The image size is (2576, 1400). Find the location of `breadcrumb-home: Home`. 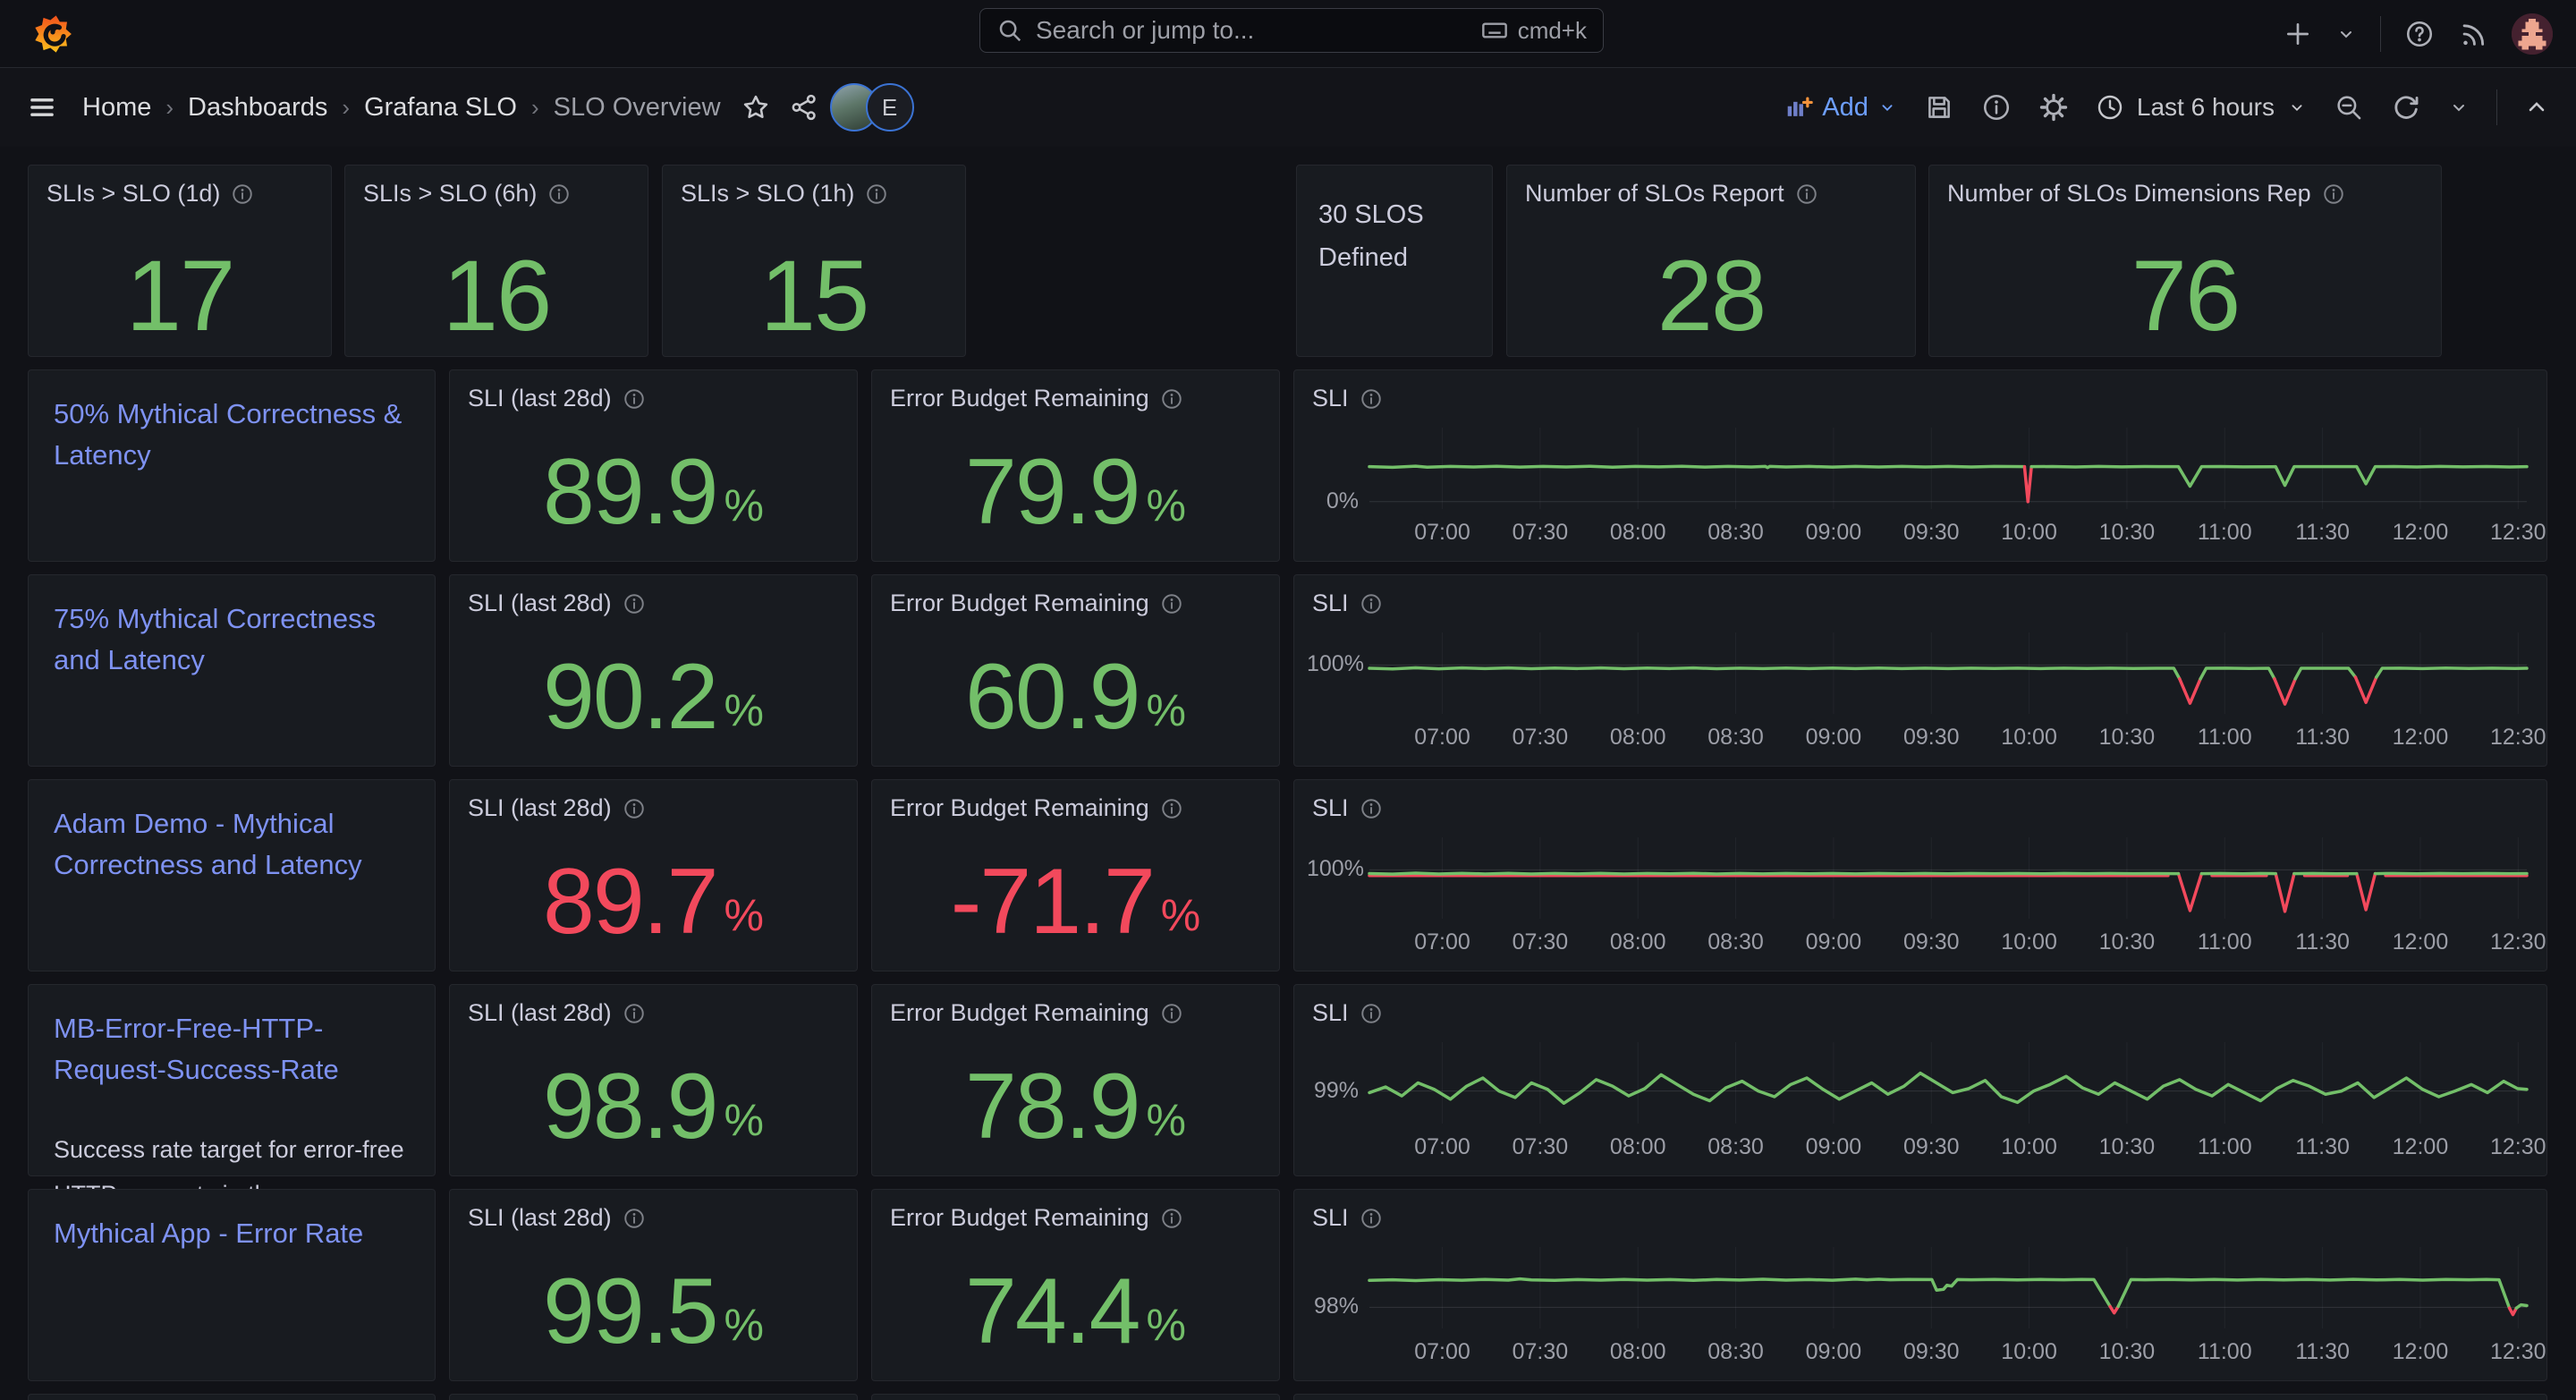

breadcrumb-home: Home is located at coordinates (117, 107).